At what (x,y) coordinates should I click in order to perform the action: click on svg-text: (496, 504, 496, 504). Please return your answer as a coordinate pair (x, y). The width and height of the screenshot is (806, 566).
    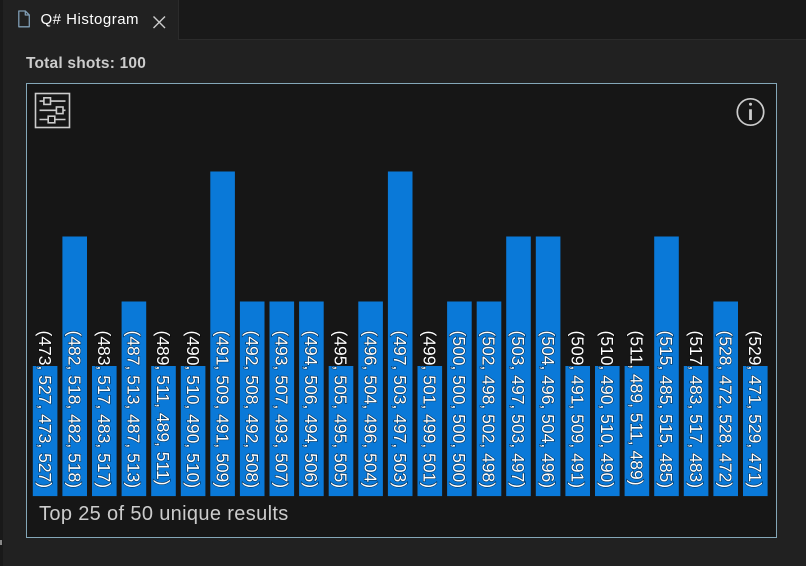
    Looking at the image, I should click on (370, 410).